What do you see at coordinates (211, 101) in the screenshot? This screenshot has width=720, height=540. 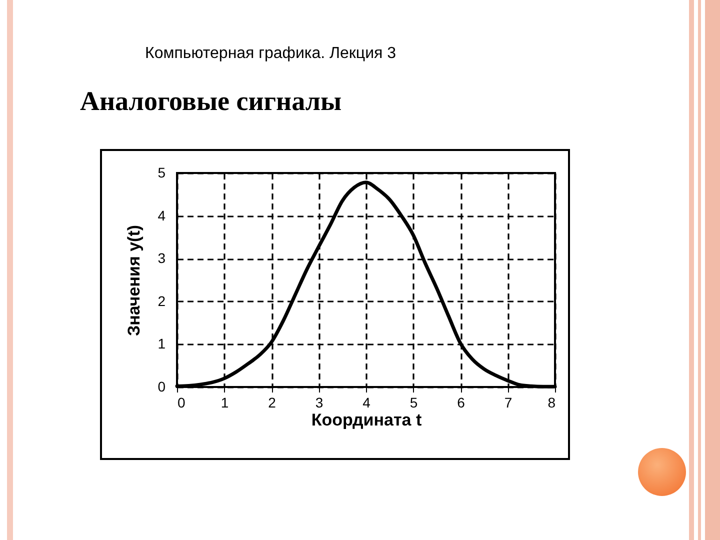 I see `chart-title: Аналоговые сигналы` at bounding box center [211, 101].